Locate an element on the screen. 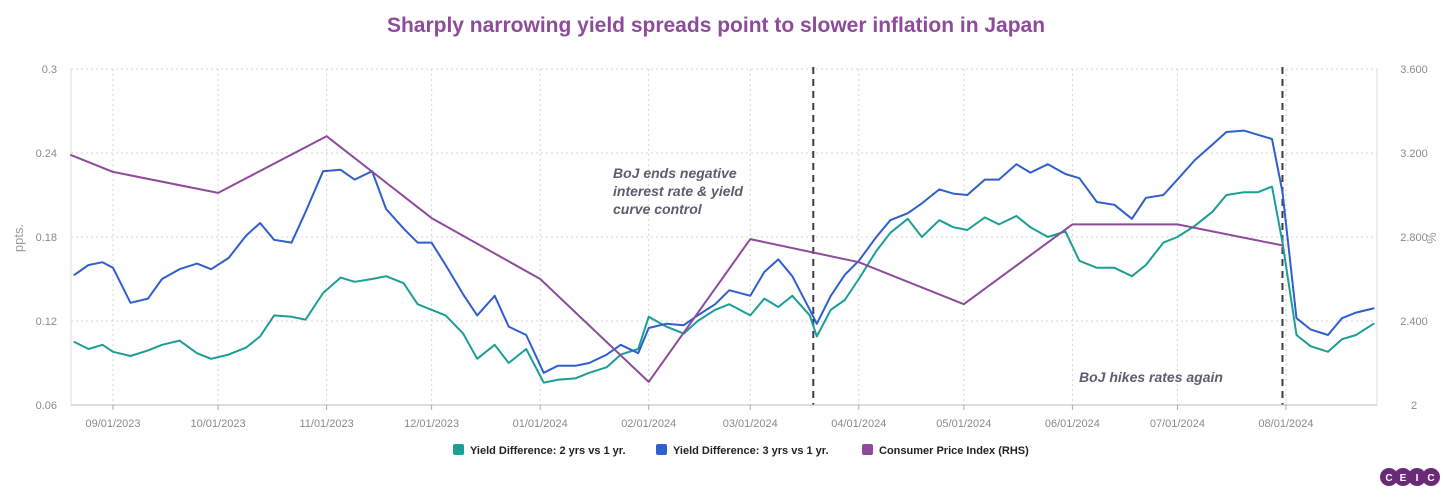 This screenshot has width=1449, height=495. y-tick-label: 0.18 is located at coordinates (46, 238).